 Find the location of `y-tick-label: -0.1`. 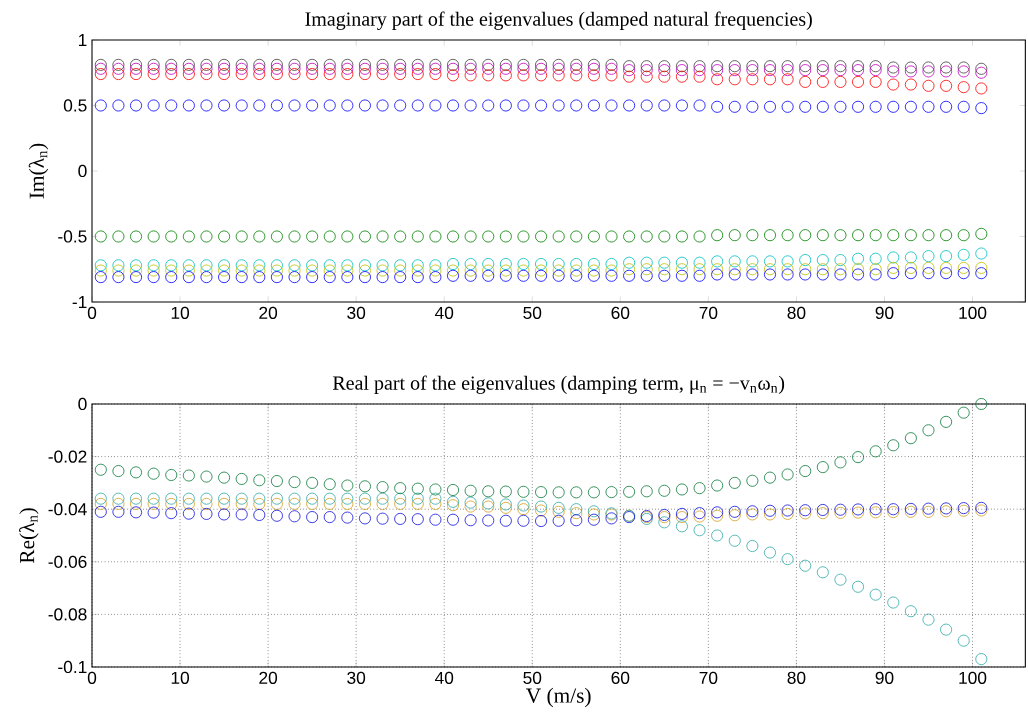

y-tick-label: -0.1 is located at coordinates (72, 667).